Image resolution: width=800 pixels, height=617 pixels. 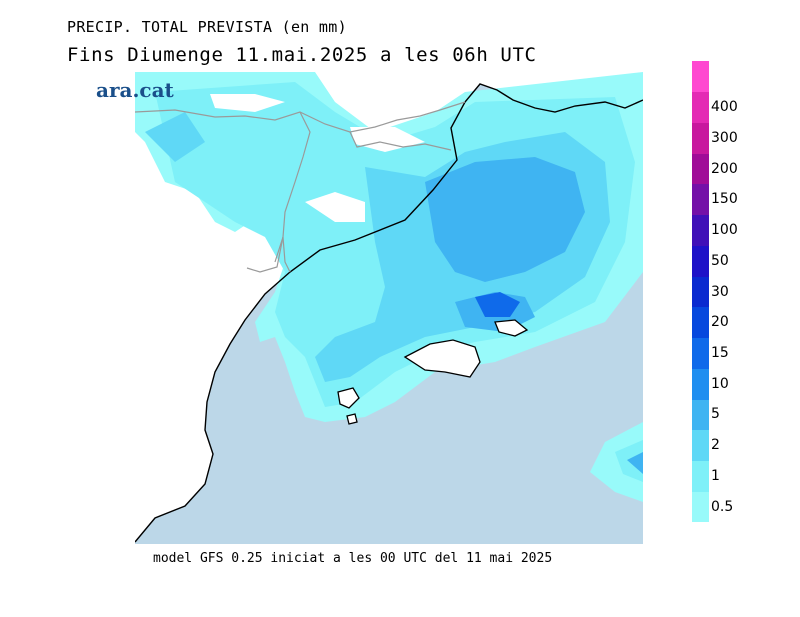 What do you see at coordinates (720, 322) in the screenshot?
I see `legend-tick-label: 20` at bounding box center [720, 322].